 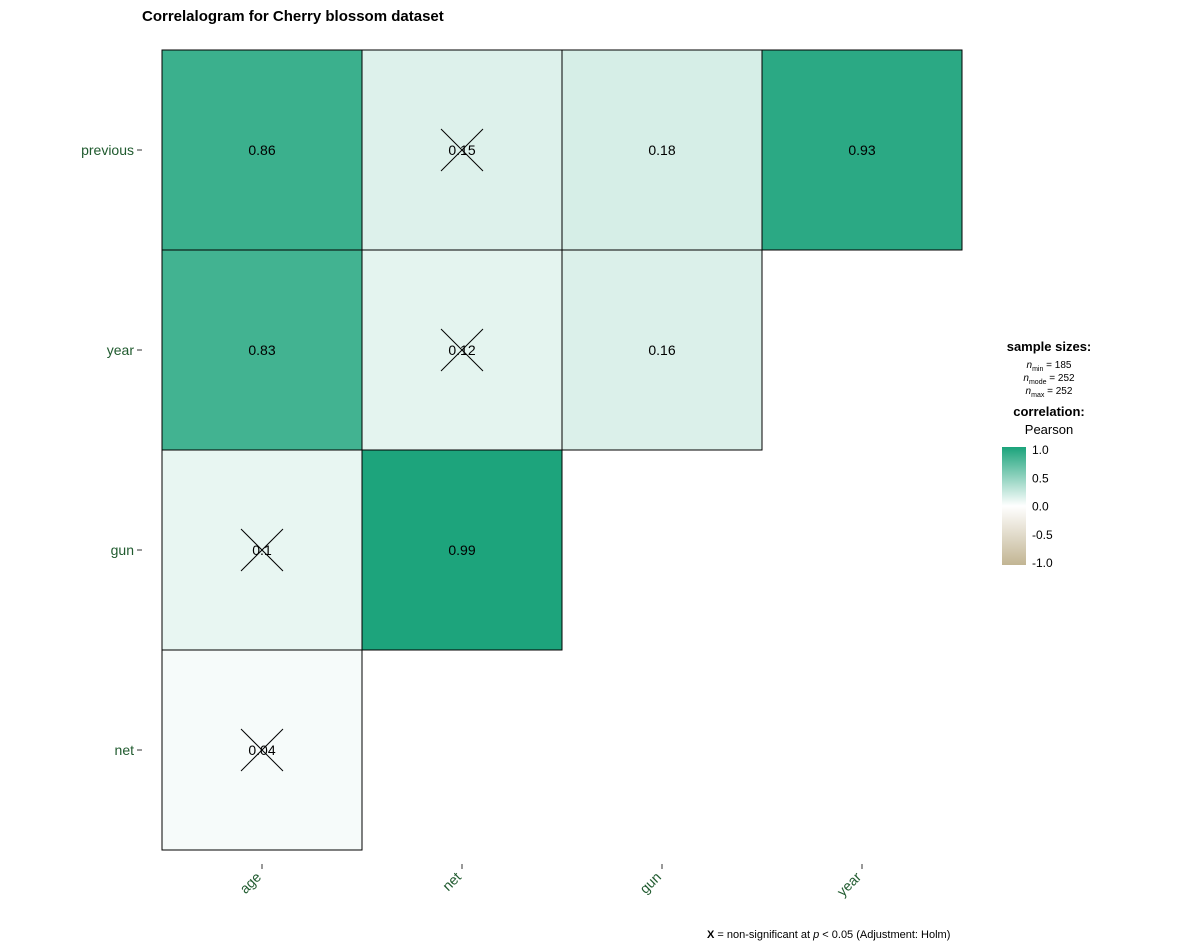 I want to click on heatmap-cell: 0.93, so click(x=862, y=150).